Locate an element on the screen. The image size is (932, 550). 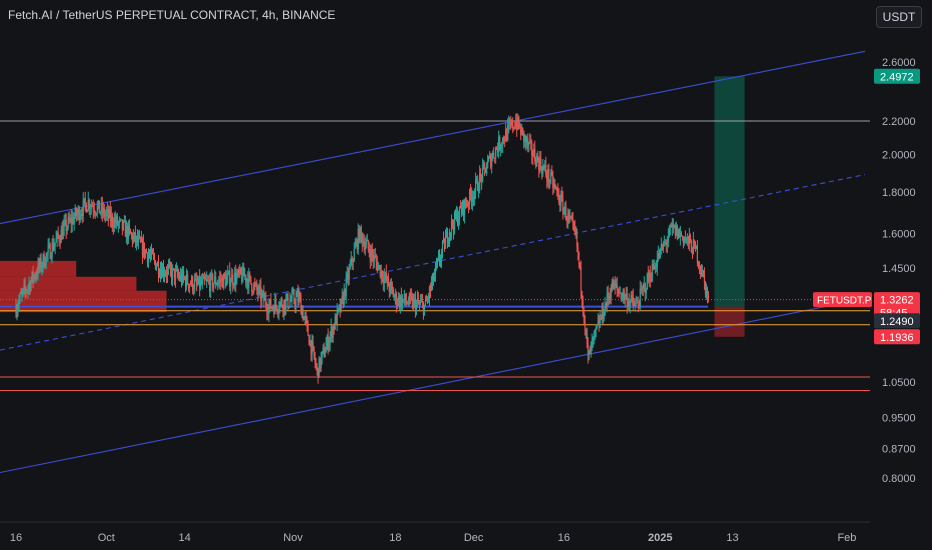
currency-button: USDT is located at coordinates (899, 17).